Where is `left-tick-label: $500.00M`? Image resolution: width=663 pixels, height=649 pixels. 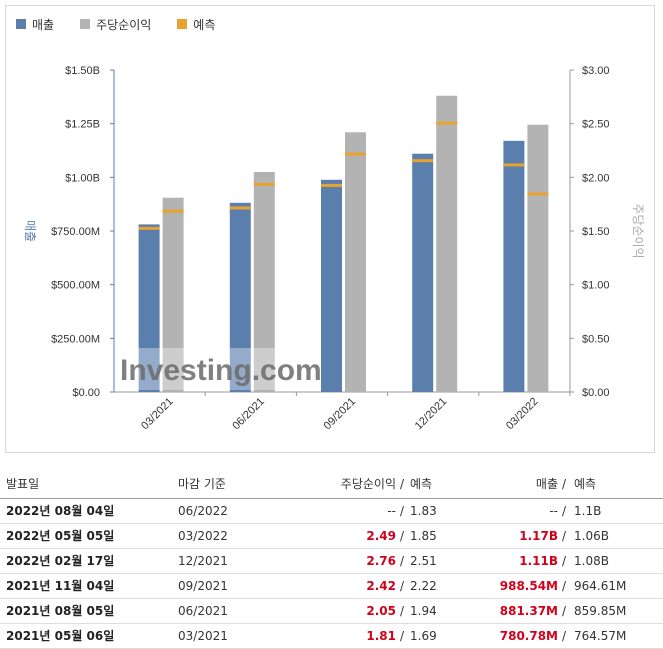 left-tick-label: $500.00M is located at coordinates (75, 286).